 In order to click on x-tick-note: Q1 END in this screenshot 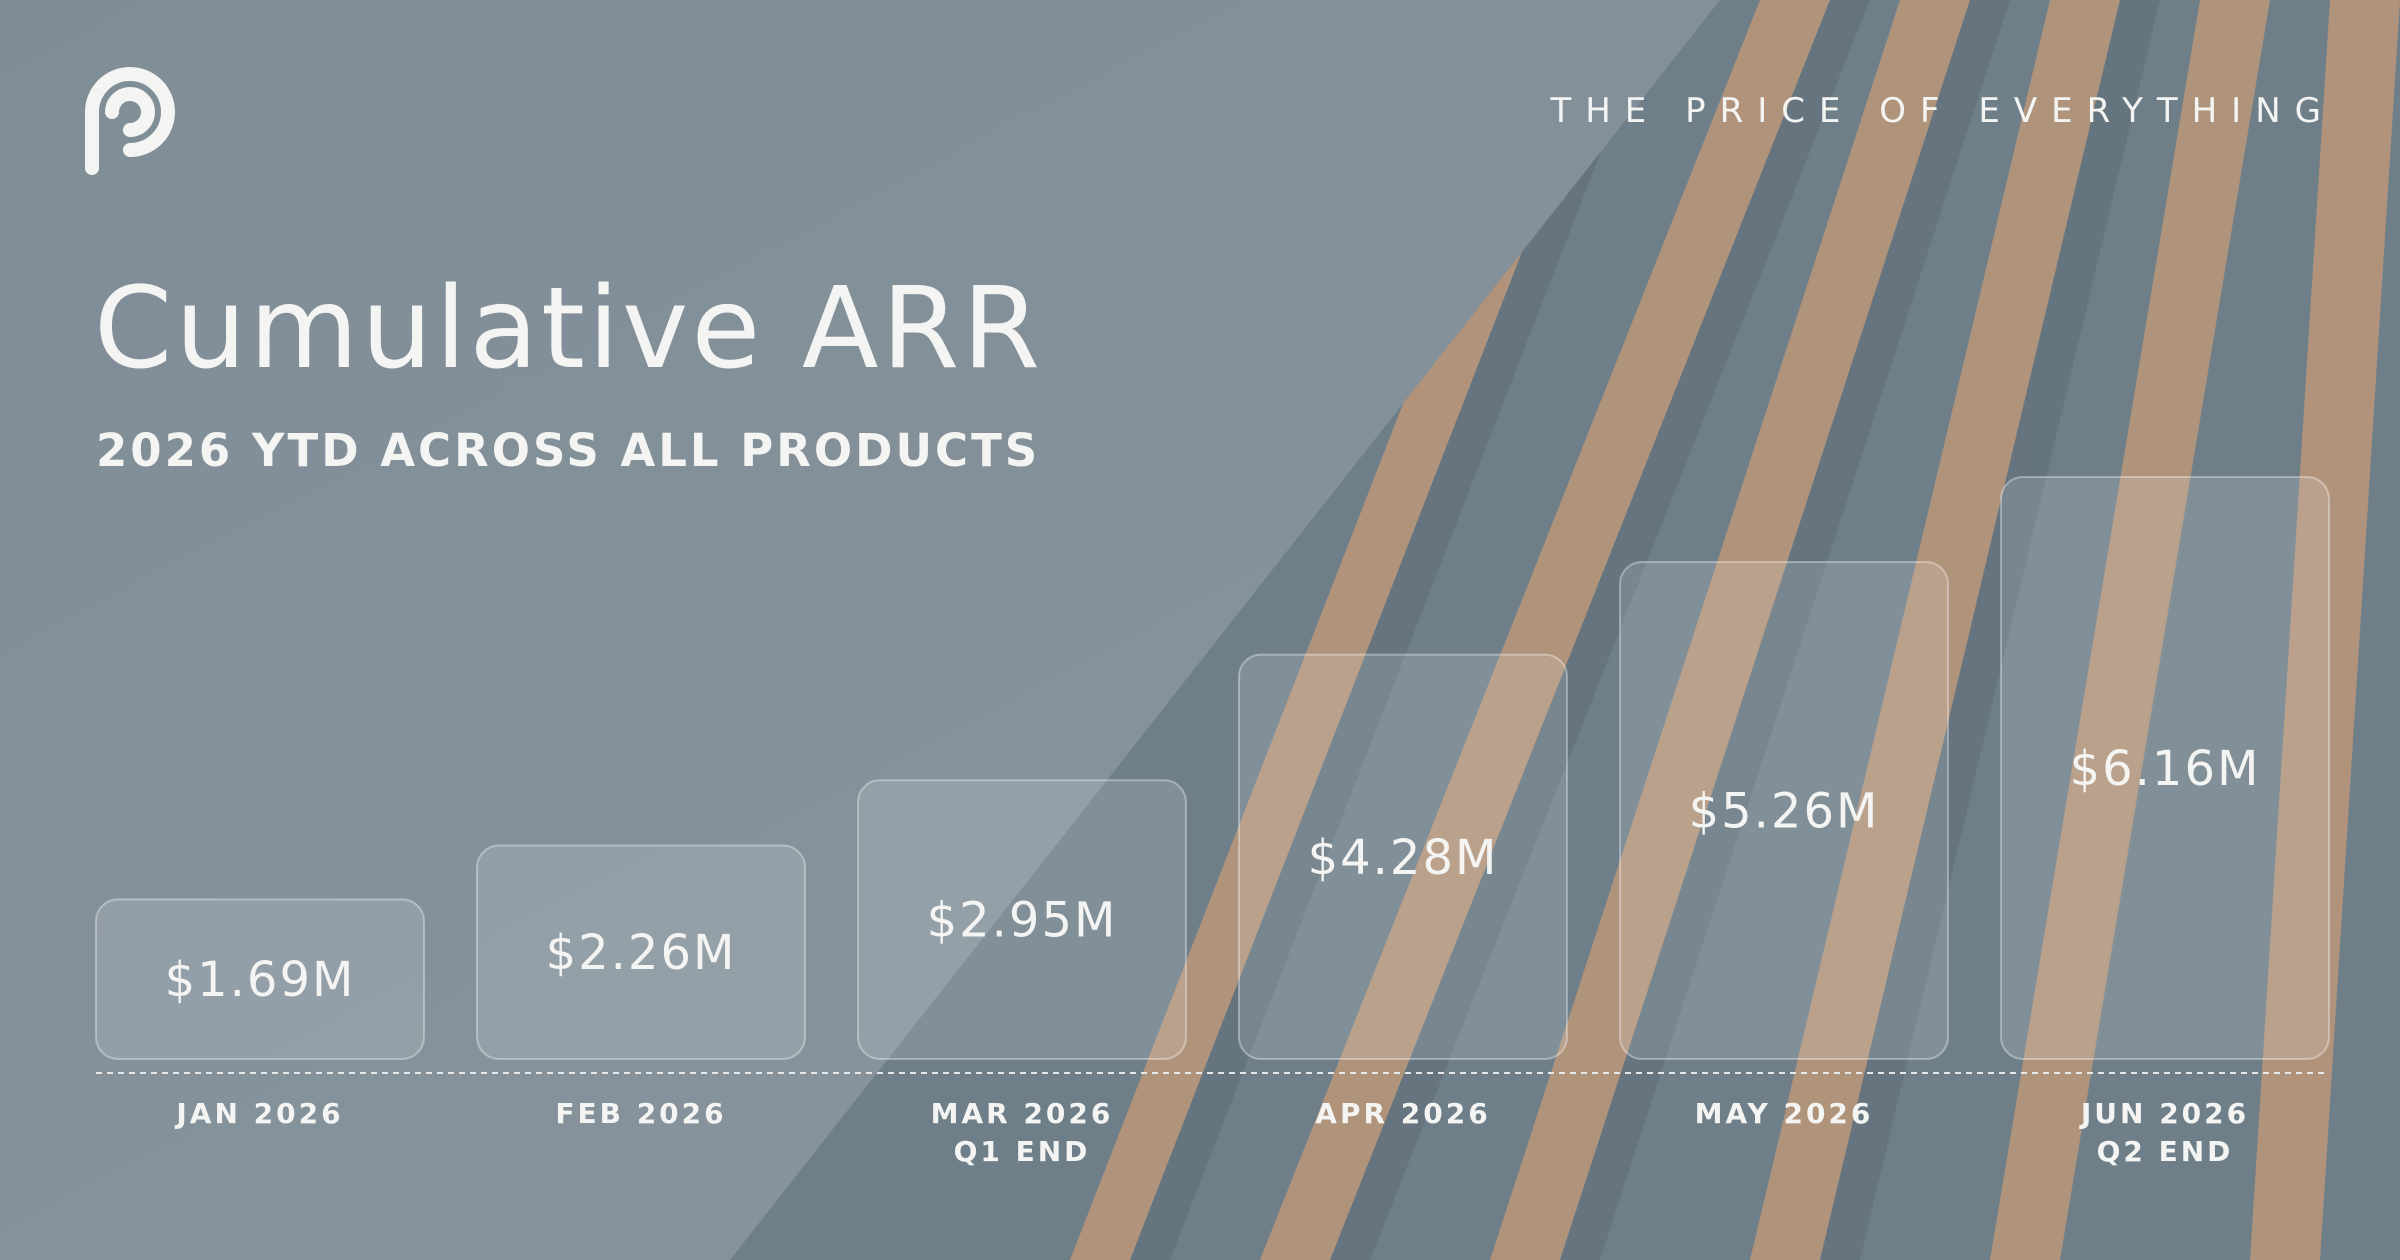, I will do `click(1022, 1151)`.